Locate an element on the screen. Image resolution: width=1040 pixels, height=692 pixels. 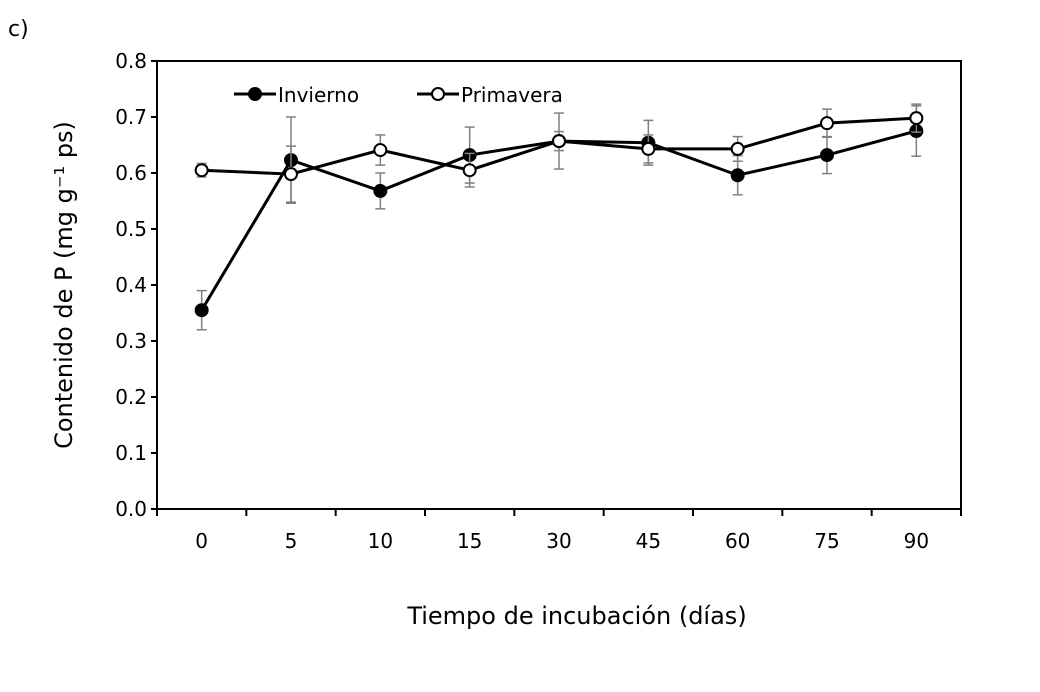
x-tick-label: 5 is located at coordinates (291, 541).